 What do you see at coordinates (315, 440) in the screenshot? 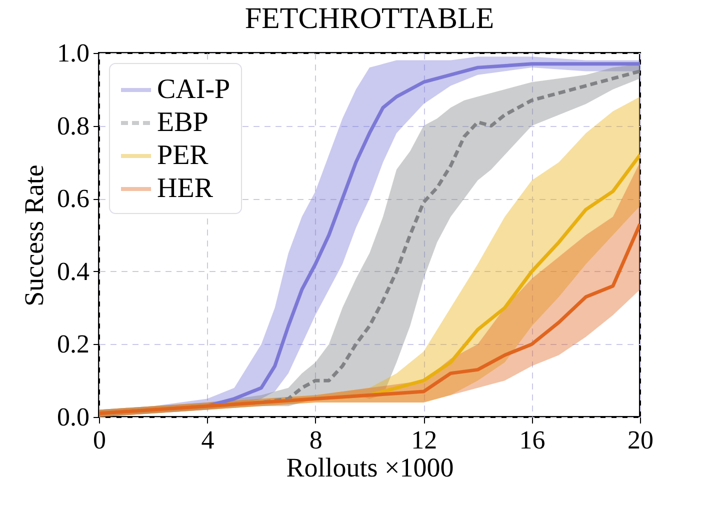
I see `x-tick-label: 8` at bounding box center [315, 440].